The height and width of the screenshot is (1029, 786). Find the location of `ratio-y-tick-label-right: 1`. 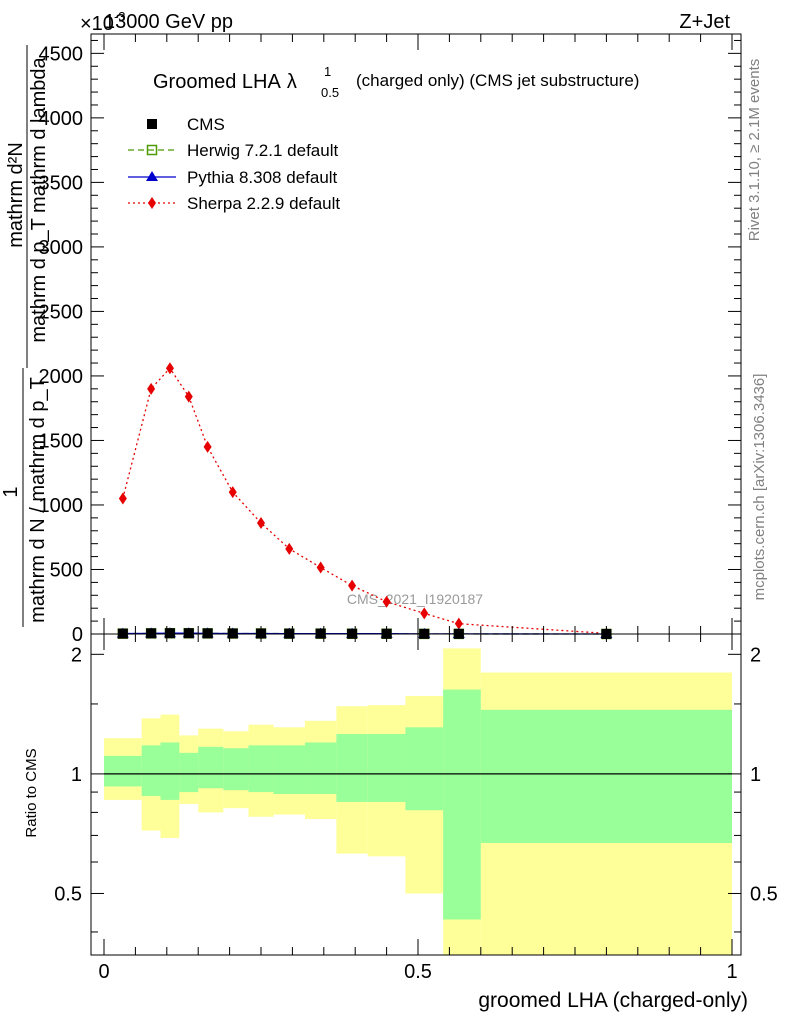

ratio-y-tick-label-right: 1 is located at coordinates (755, 775).